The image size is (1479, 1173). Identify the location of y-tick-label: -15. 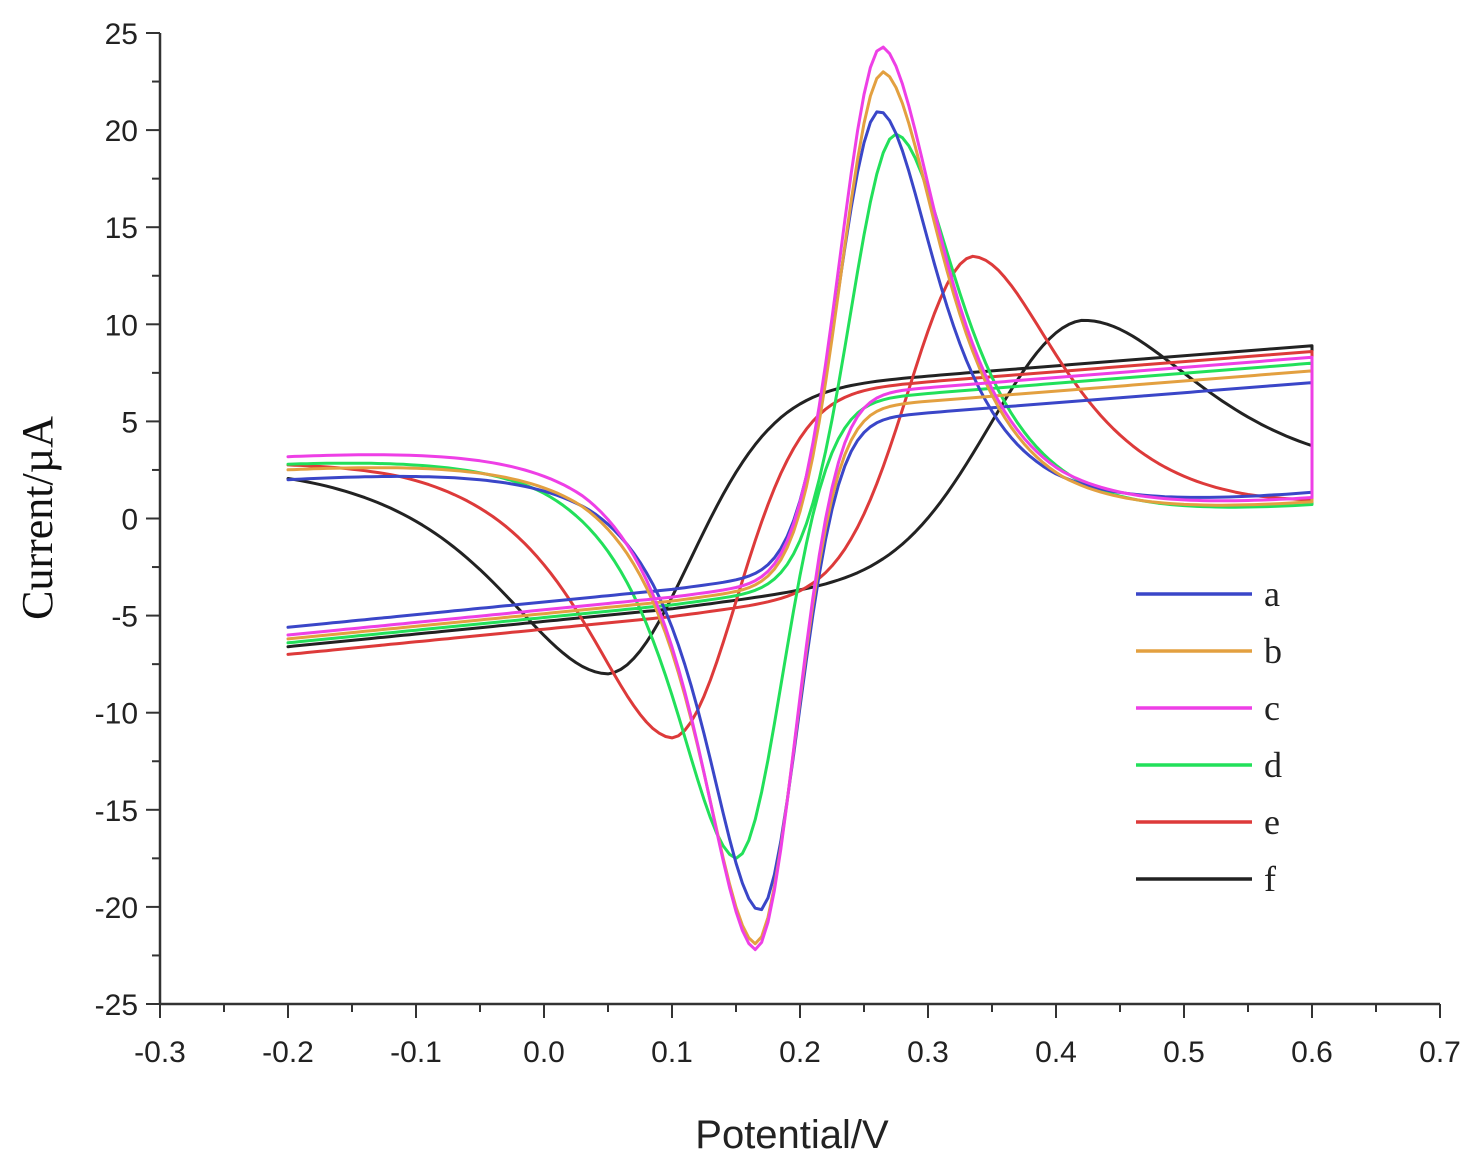
(116, 811).